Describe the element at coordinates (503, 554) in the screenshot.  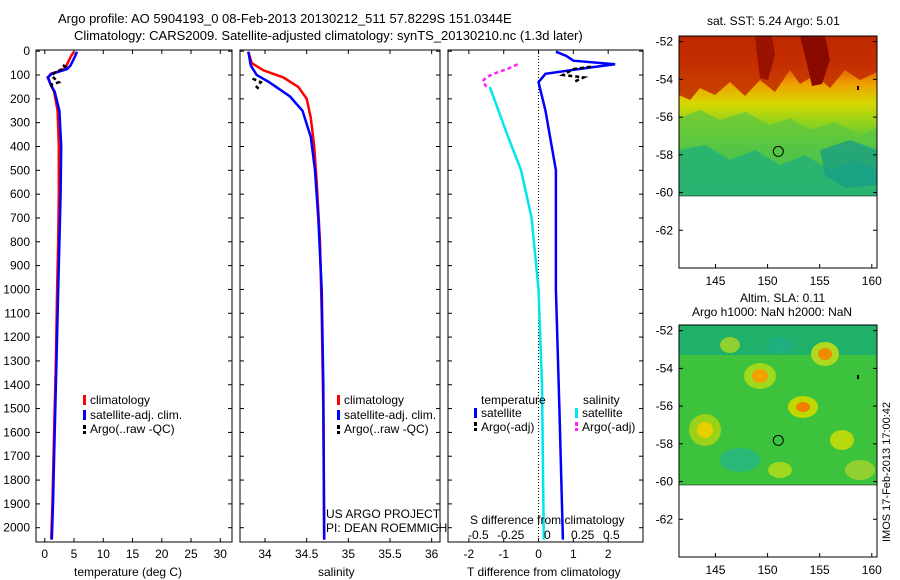
I see `x-tick-label: -1` at that location.